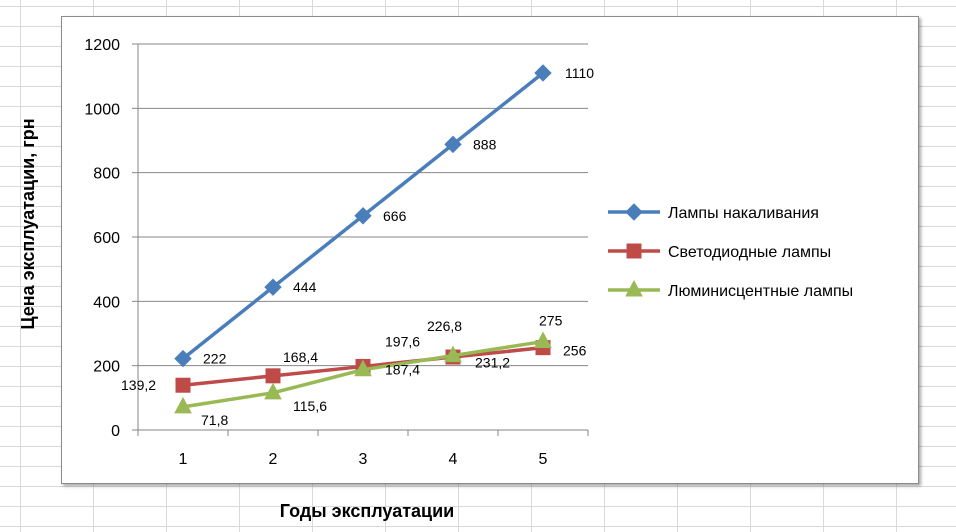 This screenshot has height=532, width=956. What do you see at coordinates (102, 45) in the screenshot?
I see `y-tick-label: 1200` at bounding box center [102, 45].